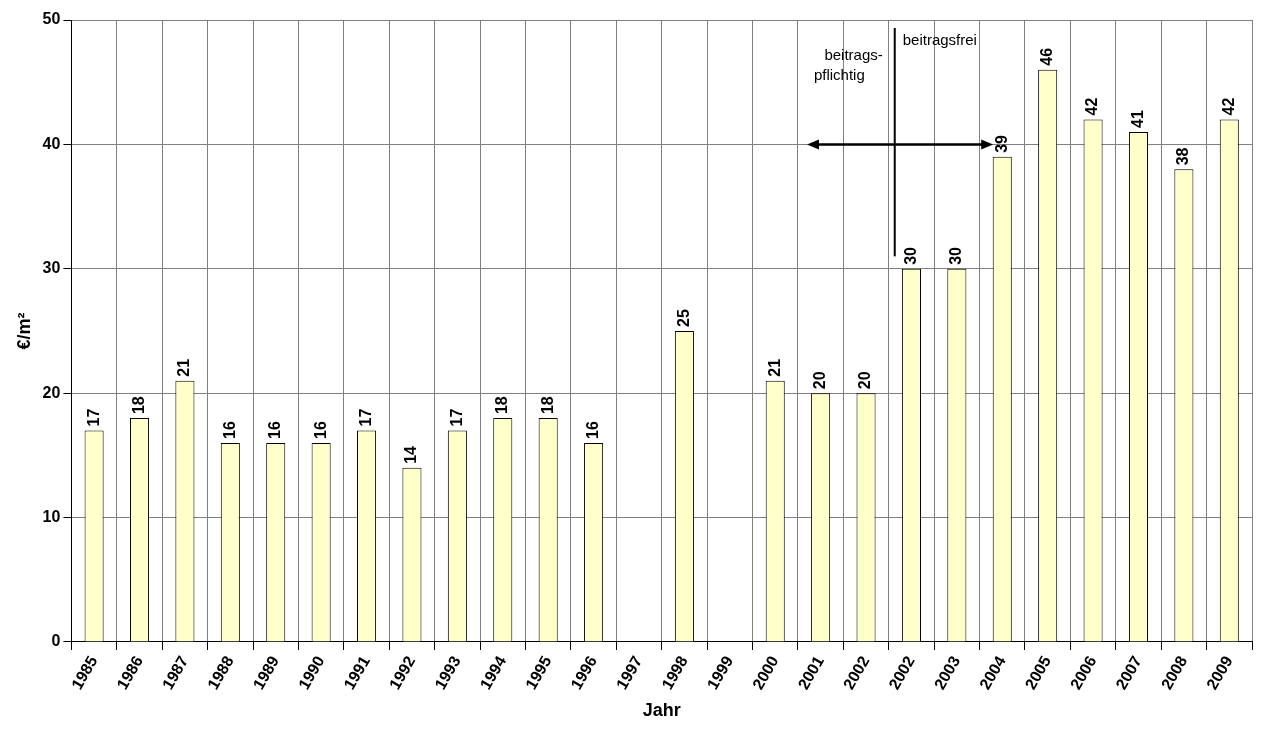 The height and width of the screenshot is (731, 1262). Describe the element at coordinates (1183, 156) in the screenshot. I see `data-label: 38` at that location.